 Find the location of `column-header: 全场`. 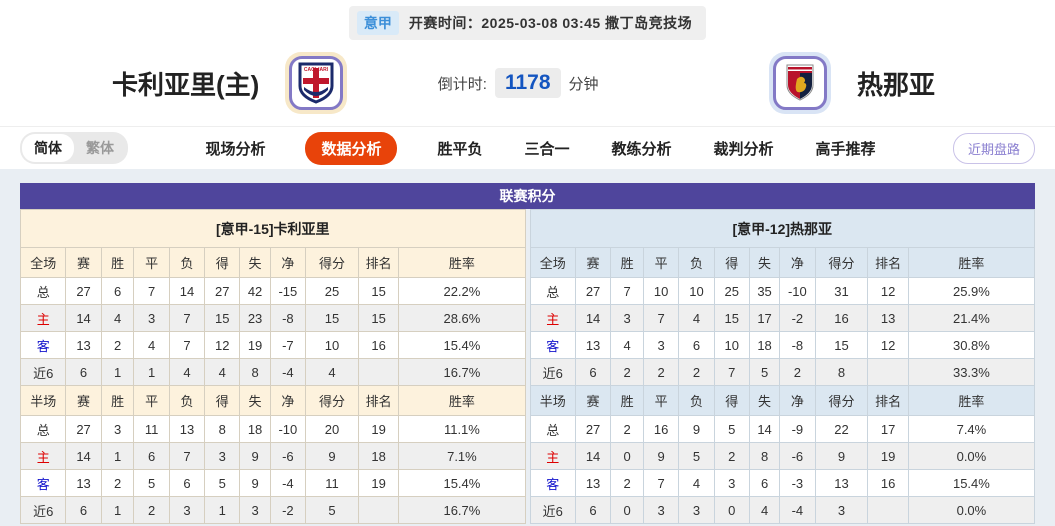

column-header: 全场 is located at coordinates (43, 262).